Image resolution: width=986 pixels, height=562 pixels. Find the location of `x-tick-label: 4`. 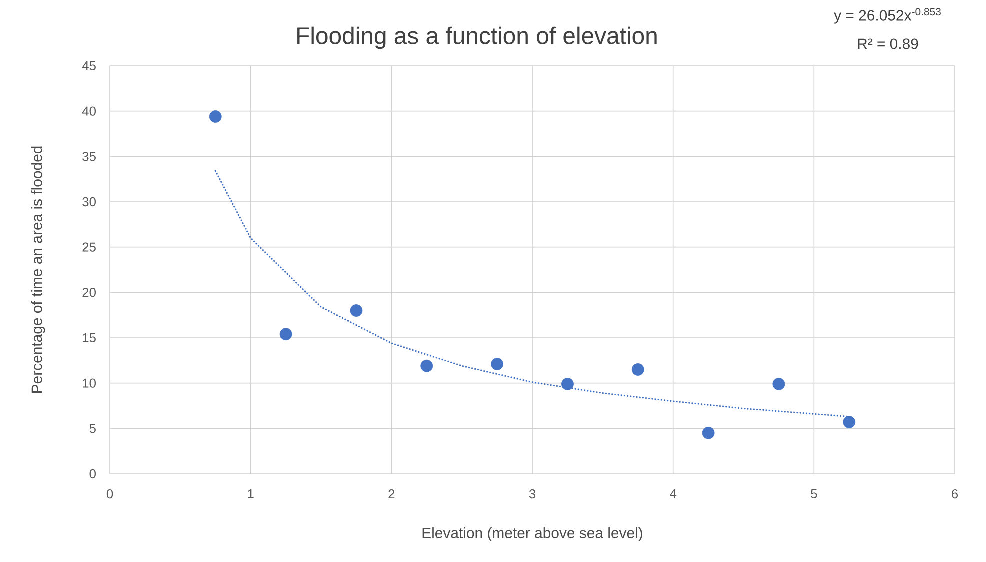

x-tick-label: 4 is located at coordinates (673, 494).